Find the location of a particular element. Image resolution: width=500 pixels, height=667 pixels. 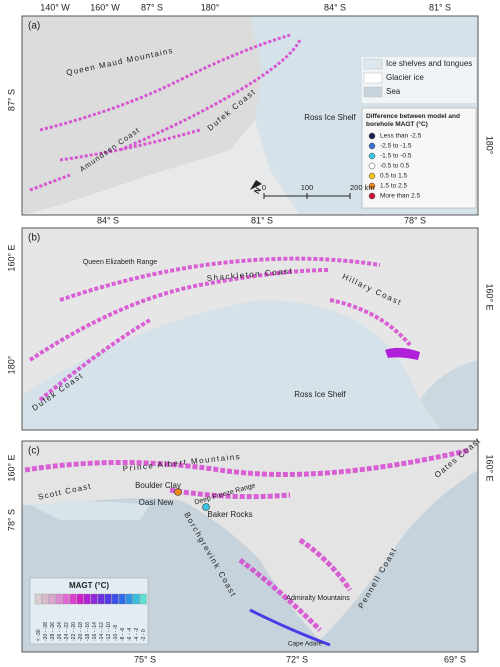

place-label: Queen Elizabeth Range is located at coordinates (120, 262).